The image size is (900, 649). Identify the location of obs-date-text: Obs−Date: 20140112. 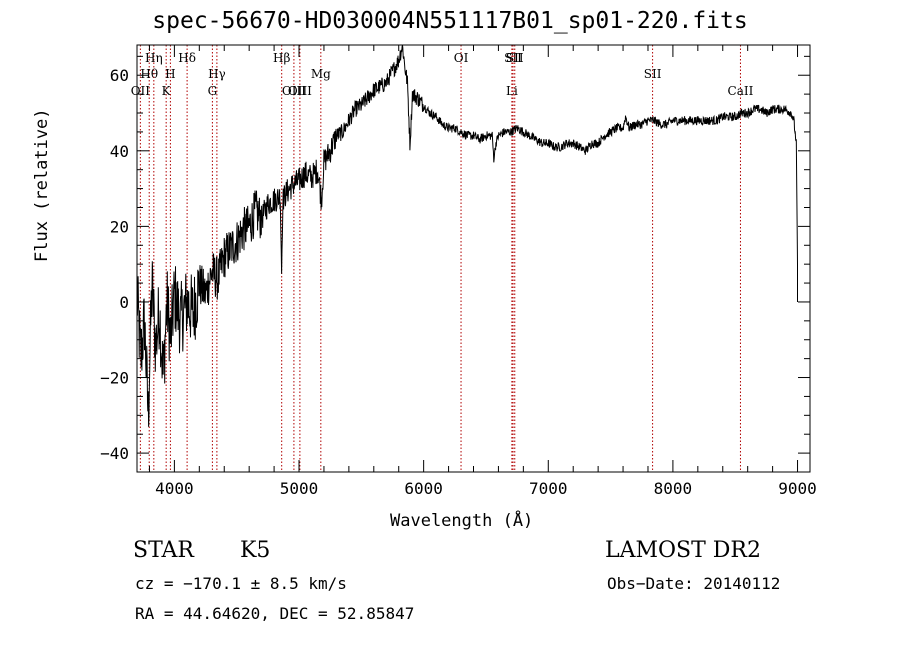
(694, 583).